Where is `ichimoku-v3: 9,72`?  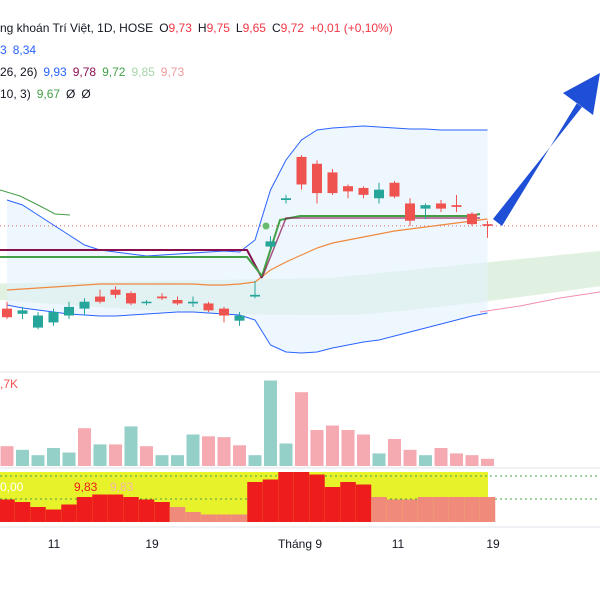 ichimoku-v3: 9,72 is located at coordinates (114, 72).